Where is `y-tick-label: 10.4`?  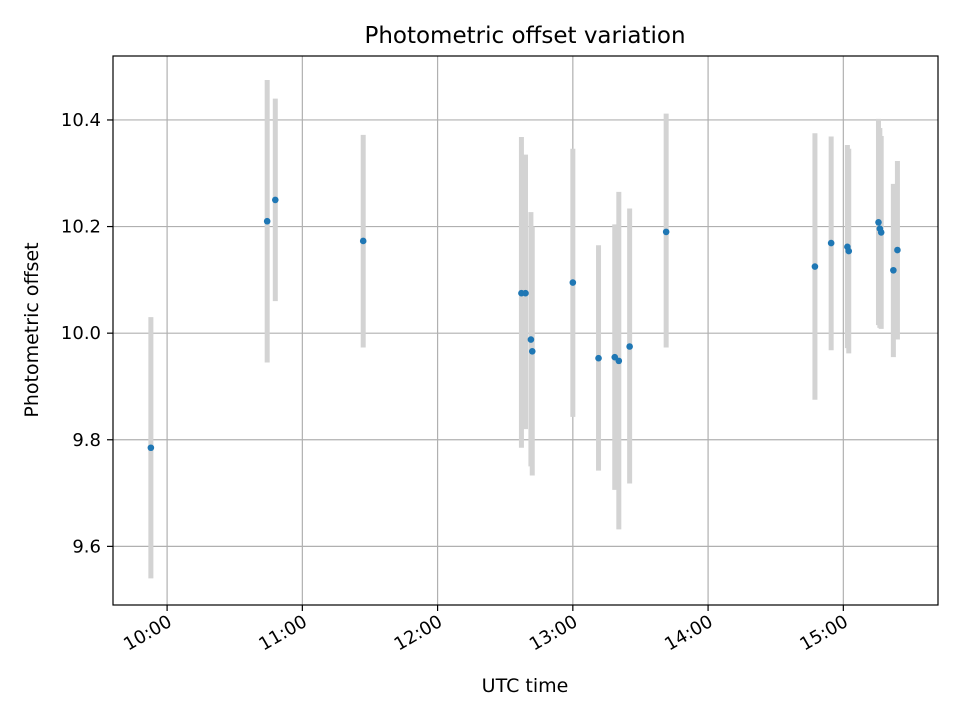
y-tick-label: 10.4 is located at coordinates (81, 120).